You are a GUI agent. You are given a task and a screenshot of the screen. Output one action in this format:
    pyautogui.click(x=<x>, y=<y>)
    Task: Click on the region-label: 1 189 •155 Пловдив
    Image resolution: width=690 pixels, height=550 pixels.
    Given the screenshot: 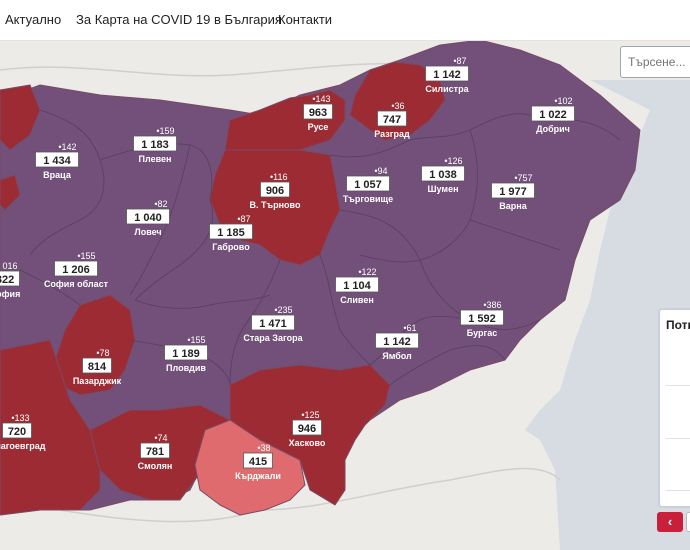 What is the action you would take?
    pyautogui.click(x=186, y=354)
    